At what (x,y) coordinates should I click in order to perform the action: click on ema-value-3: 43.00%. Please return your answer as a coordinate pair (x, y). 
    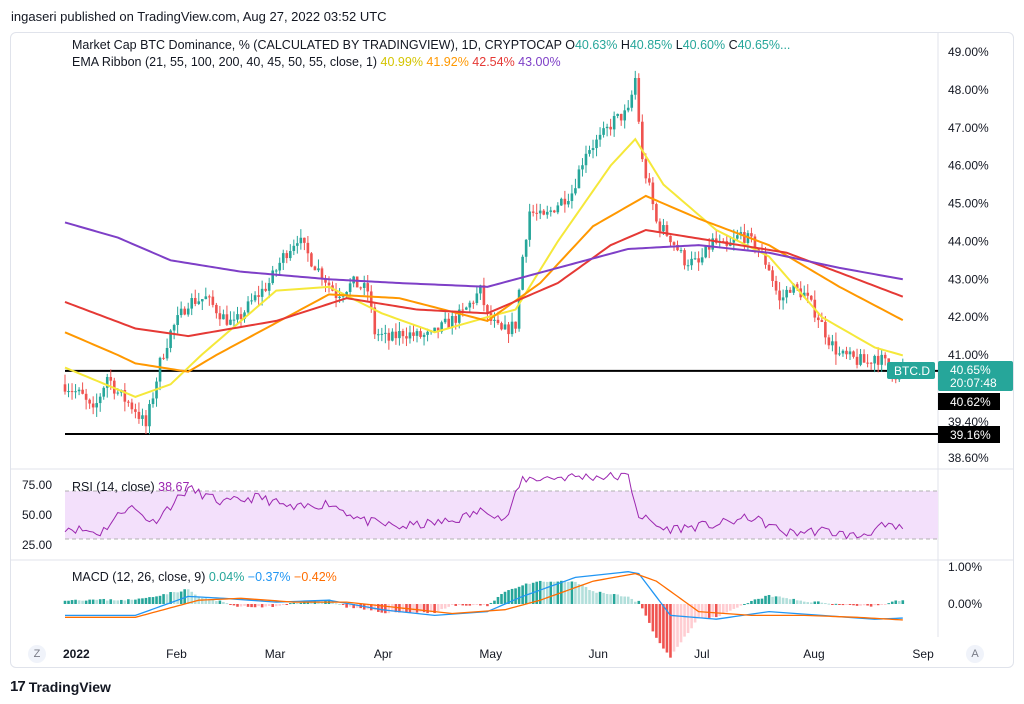
    Looking at the image, I should click on (537, 62).